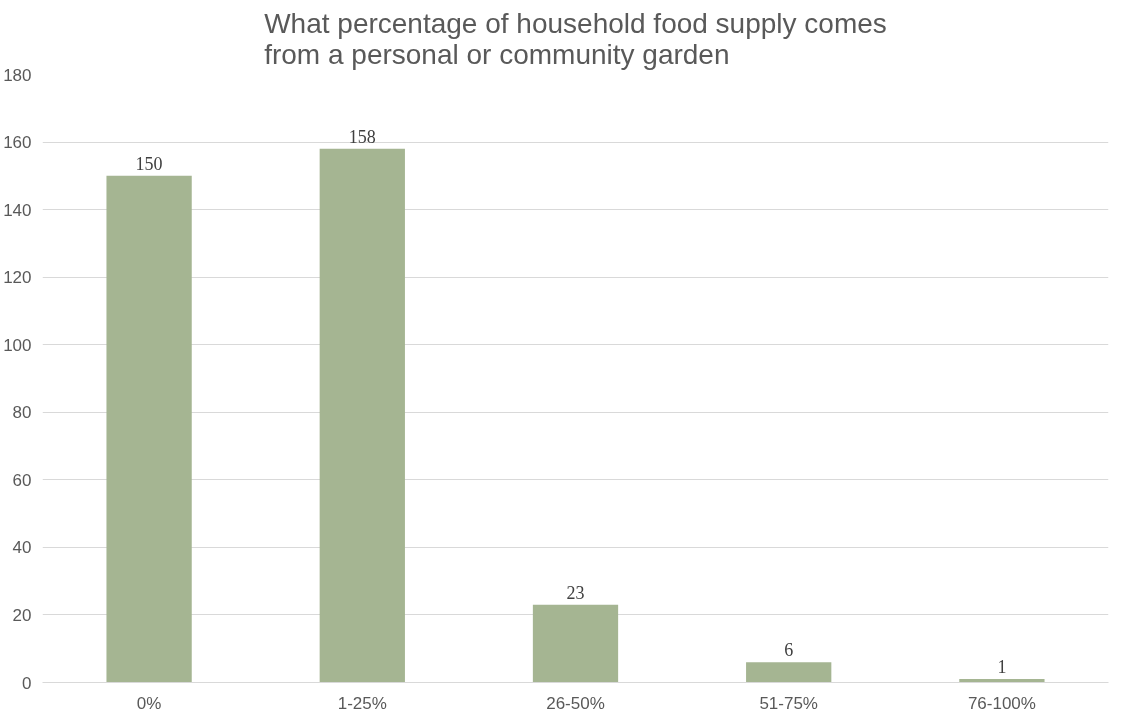 The width and height of the screenshot is (1132, 719). What do you see at coordinates (362, 136) in the screenshot?
I see `data-label: 158` at bounding box center [362, 136].